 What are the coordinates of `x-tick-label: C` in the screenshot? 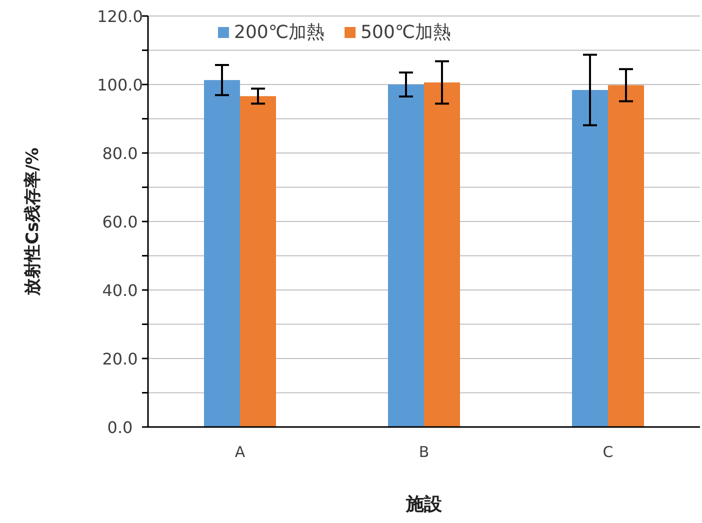 It's located at (608, 452).